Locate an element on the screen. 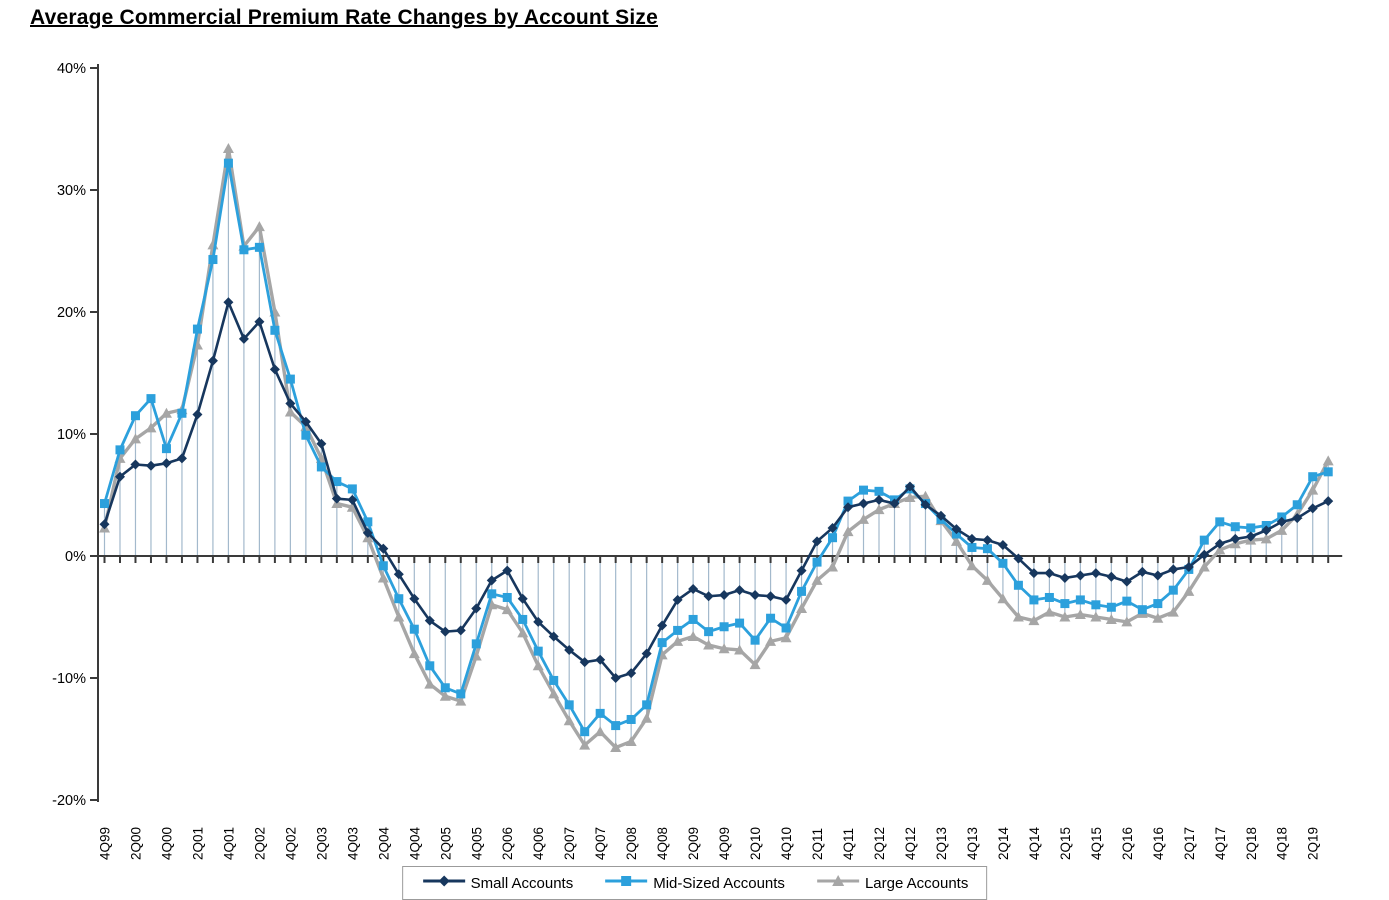 Image resolution: width=1389 pixels, height=900 pixels. x-axis-tick-label: 2Q18 is located at coordinates (1251, 843).